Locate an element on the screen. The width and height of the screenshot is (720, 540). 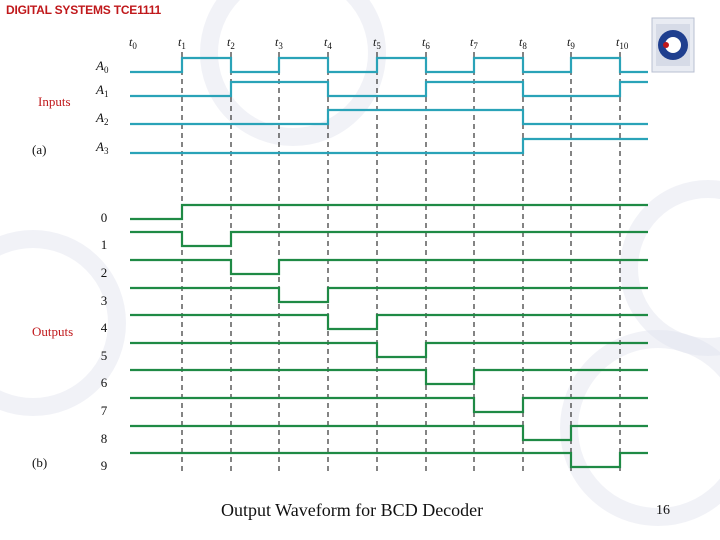
output-label-6: 6 is located at coordinates (104, 382).